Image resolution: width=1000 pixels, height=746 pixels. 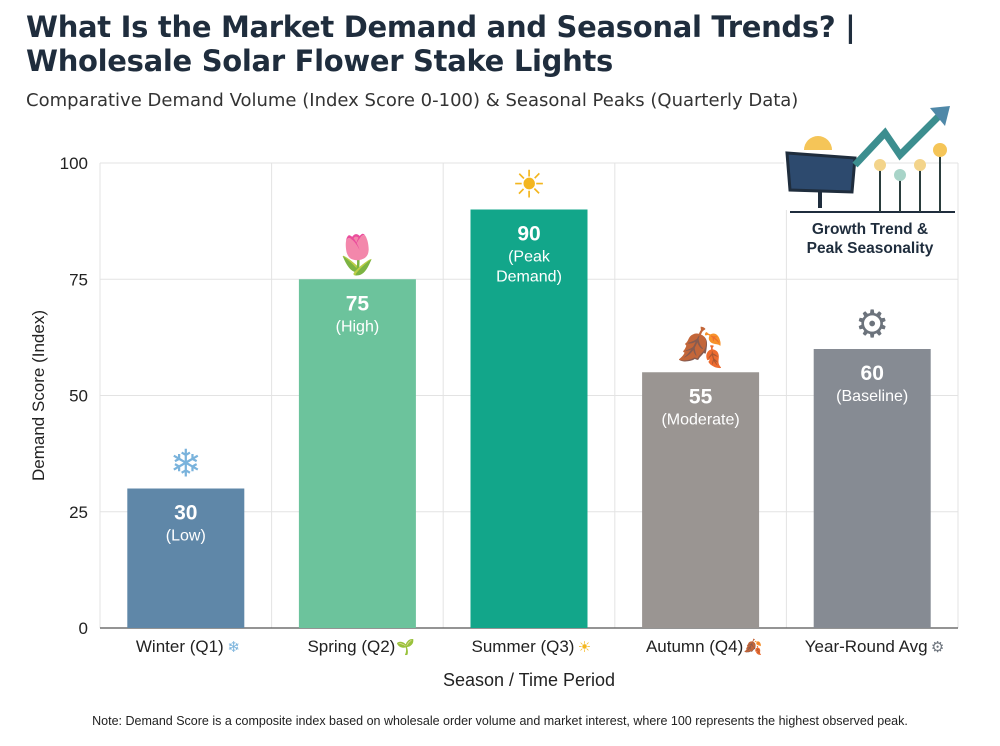 What do you see at coordinates (700, 347) in the screenshot?
I see `autumn-leaves-icon: 🍂` at bounding box center [700, 347].